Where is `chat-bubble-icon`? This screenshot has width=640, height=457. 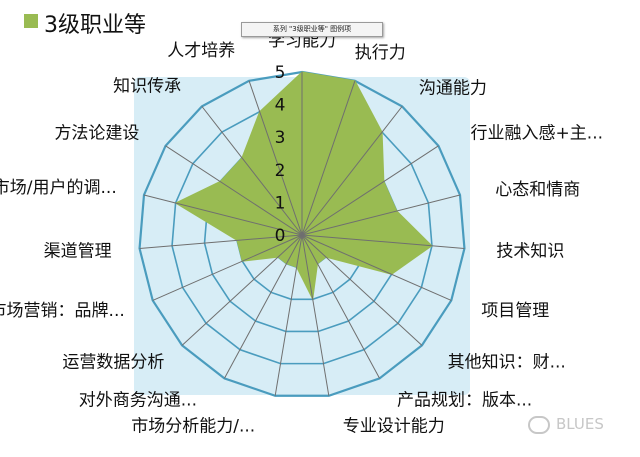
chat-bubble-icon is located at coordinates (539, 424).